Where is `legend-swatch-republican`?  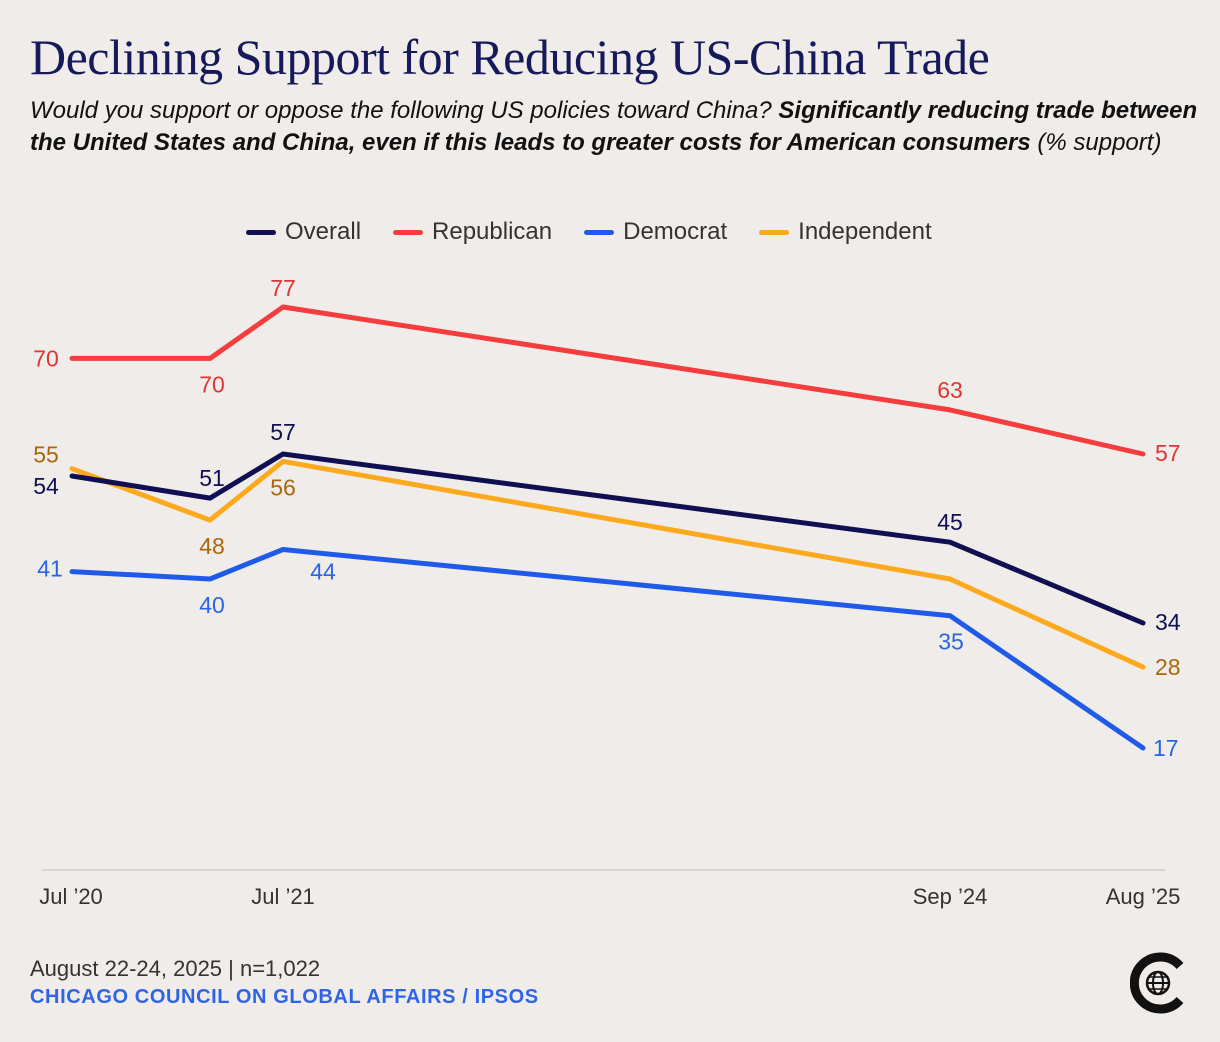 legend-swatch-republican is located at coordinates (408, 232).